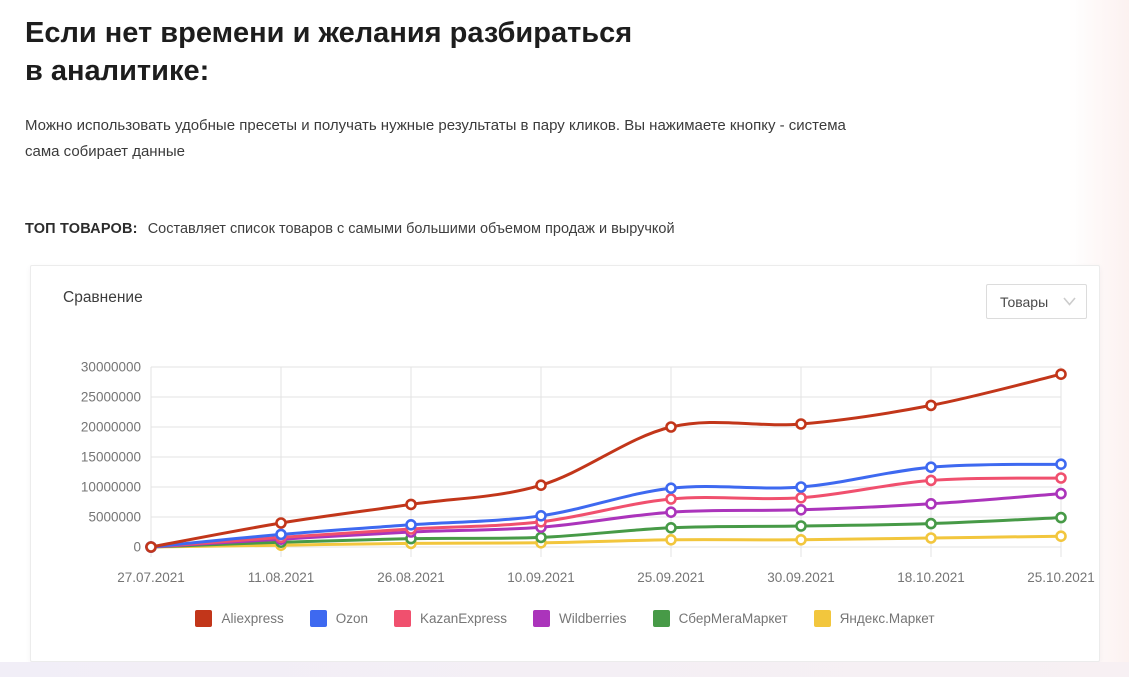 Image resolution: width=1129 pixels, height=677 pixels. I want to click on legend-label: Ozon, so click(351, 618).